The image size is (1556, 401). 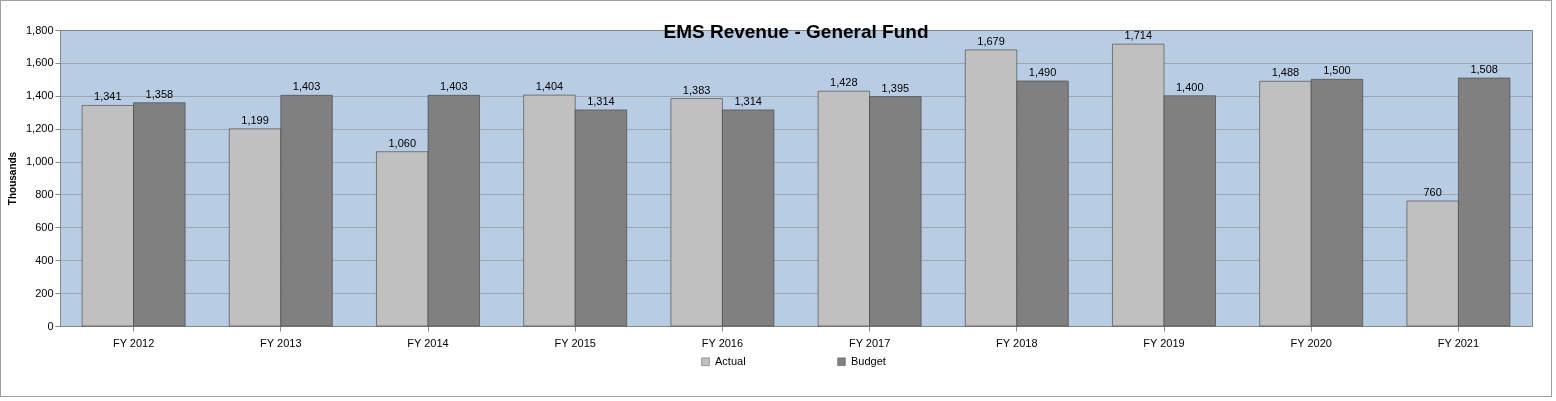 I want to click on x-tick-label: FY 2012, so click(x=133, y=342).